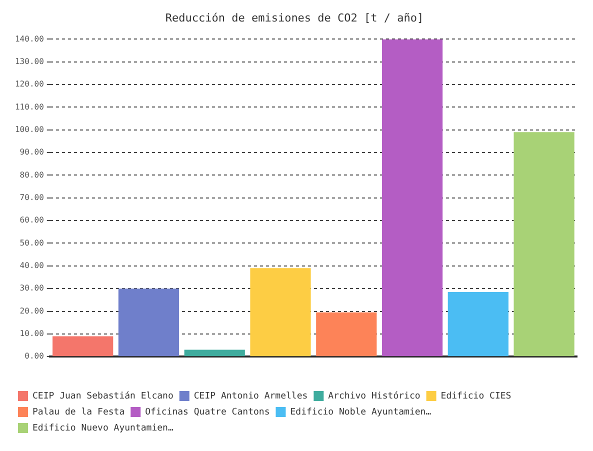 The width and height of the screenshot is (593, 451). I want to click on y-tick-label: 110.00, so click(29, 107).